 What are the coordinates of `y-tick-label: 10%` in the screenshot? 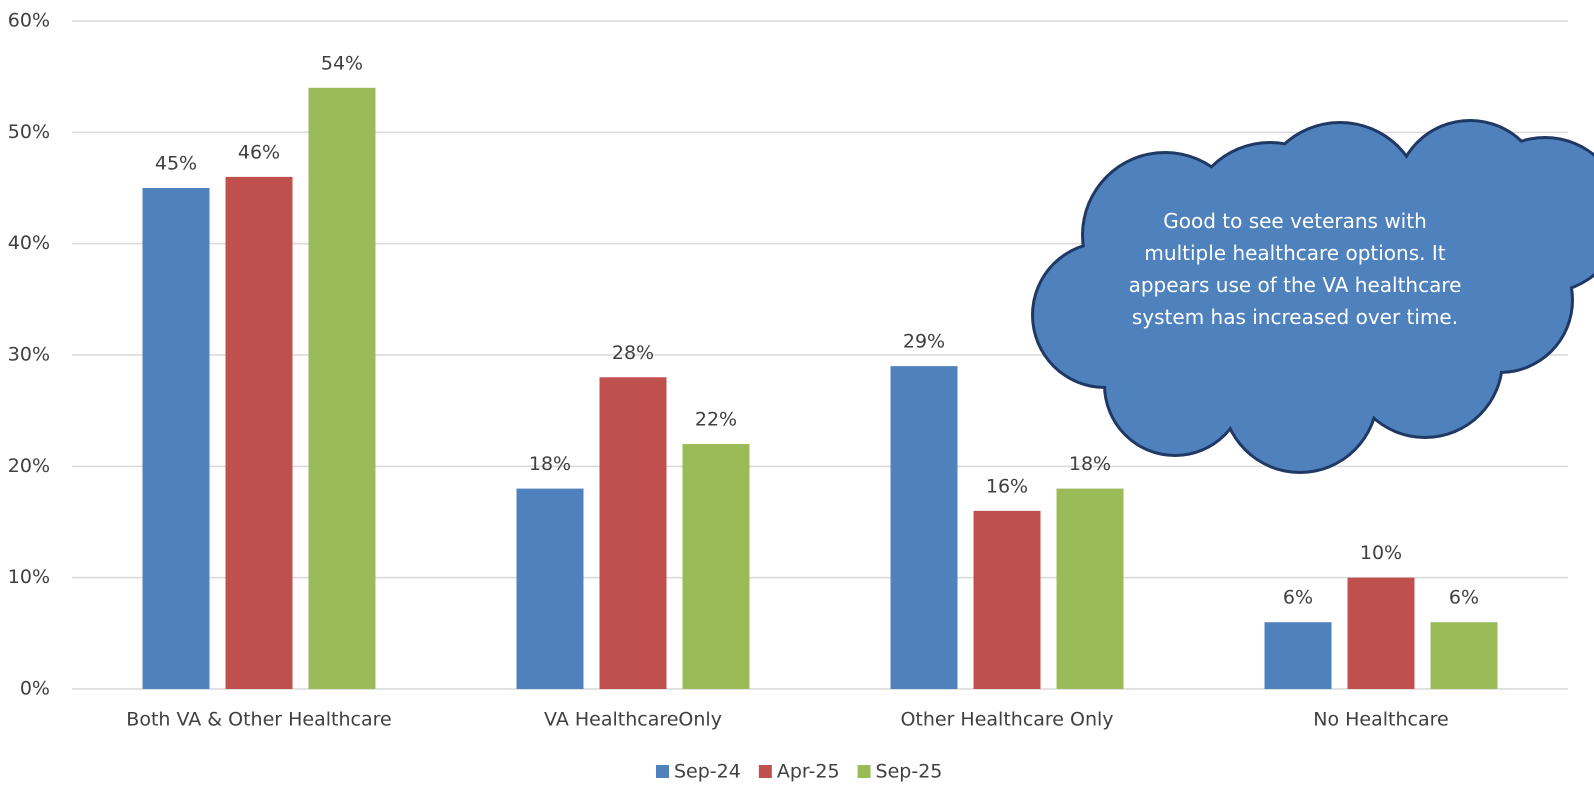 It's located at (29, 577).